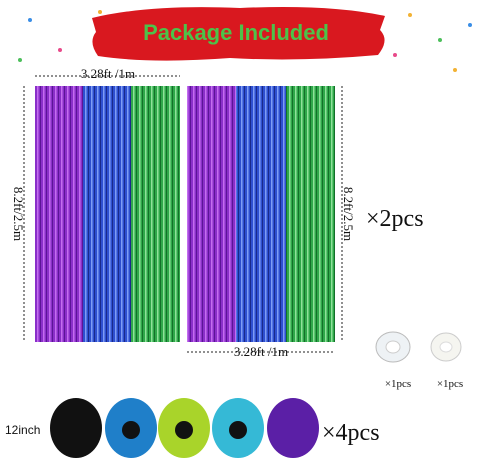 Image resolution: width=488 pixels, height=464 pixels. I want to click on title: Package Included, so click(236, 32).